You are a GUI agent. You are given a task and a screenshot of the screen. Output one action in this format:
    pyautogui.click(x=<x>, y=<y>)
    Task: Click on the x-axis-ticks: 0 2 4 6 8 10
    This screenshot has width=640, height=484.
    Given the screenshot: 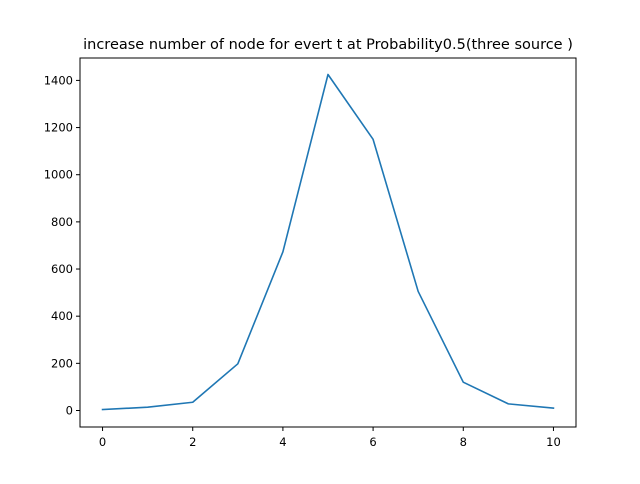 What is the action you would take?
    pyautogui.click(x=330, y=438)
    